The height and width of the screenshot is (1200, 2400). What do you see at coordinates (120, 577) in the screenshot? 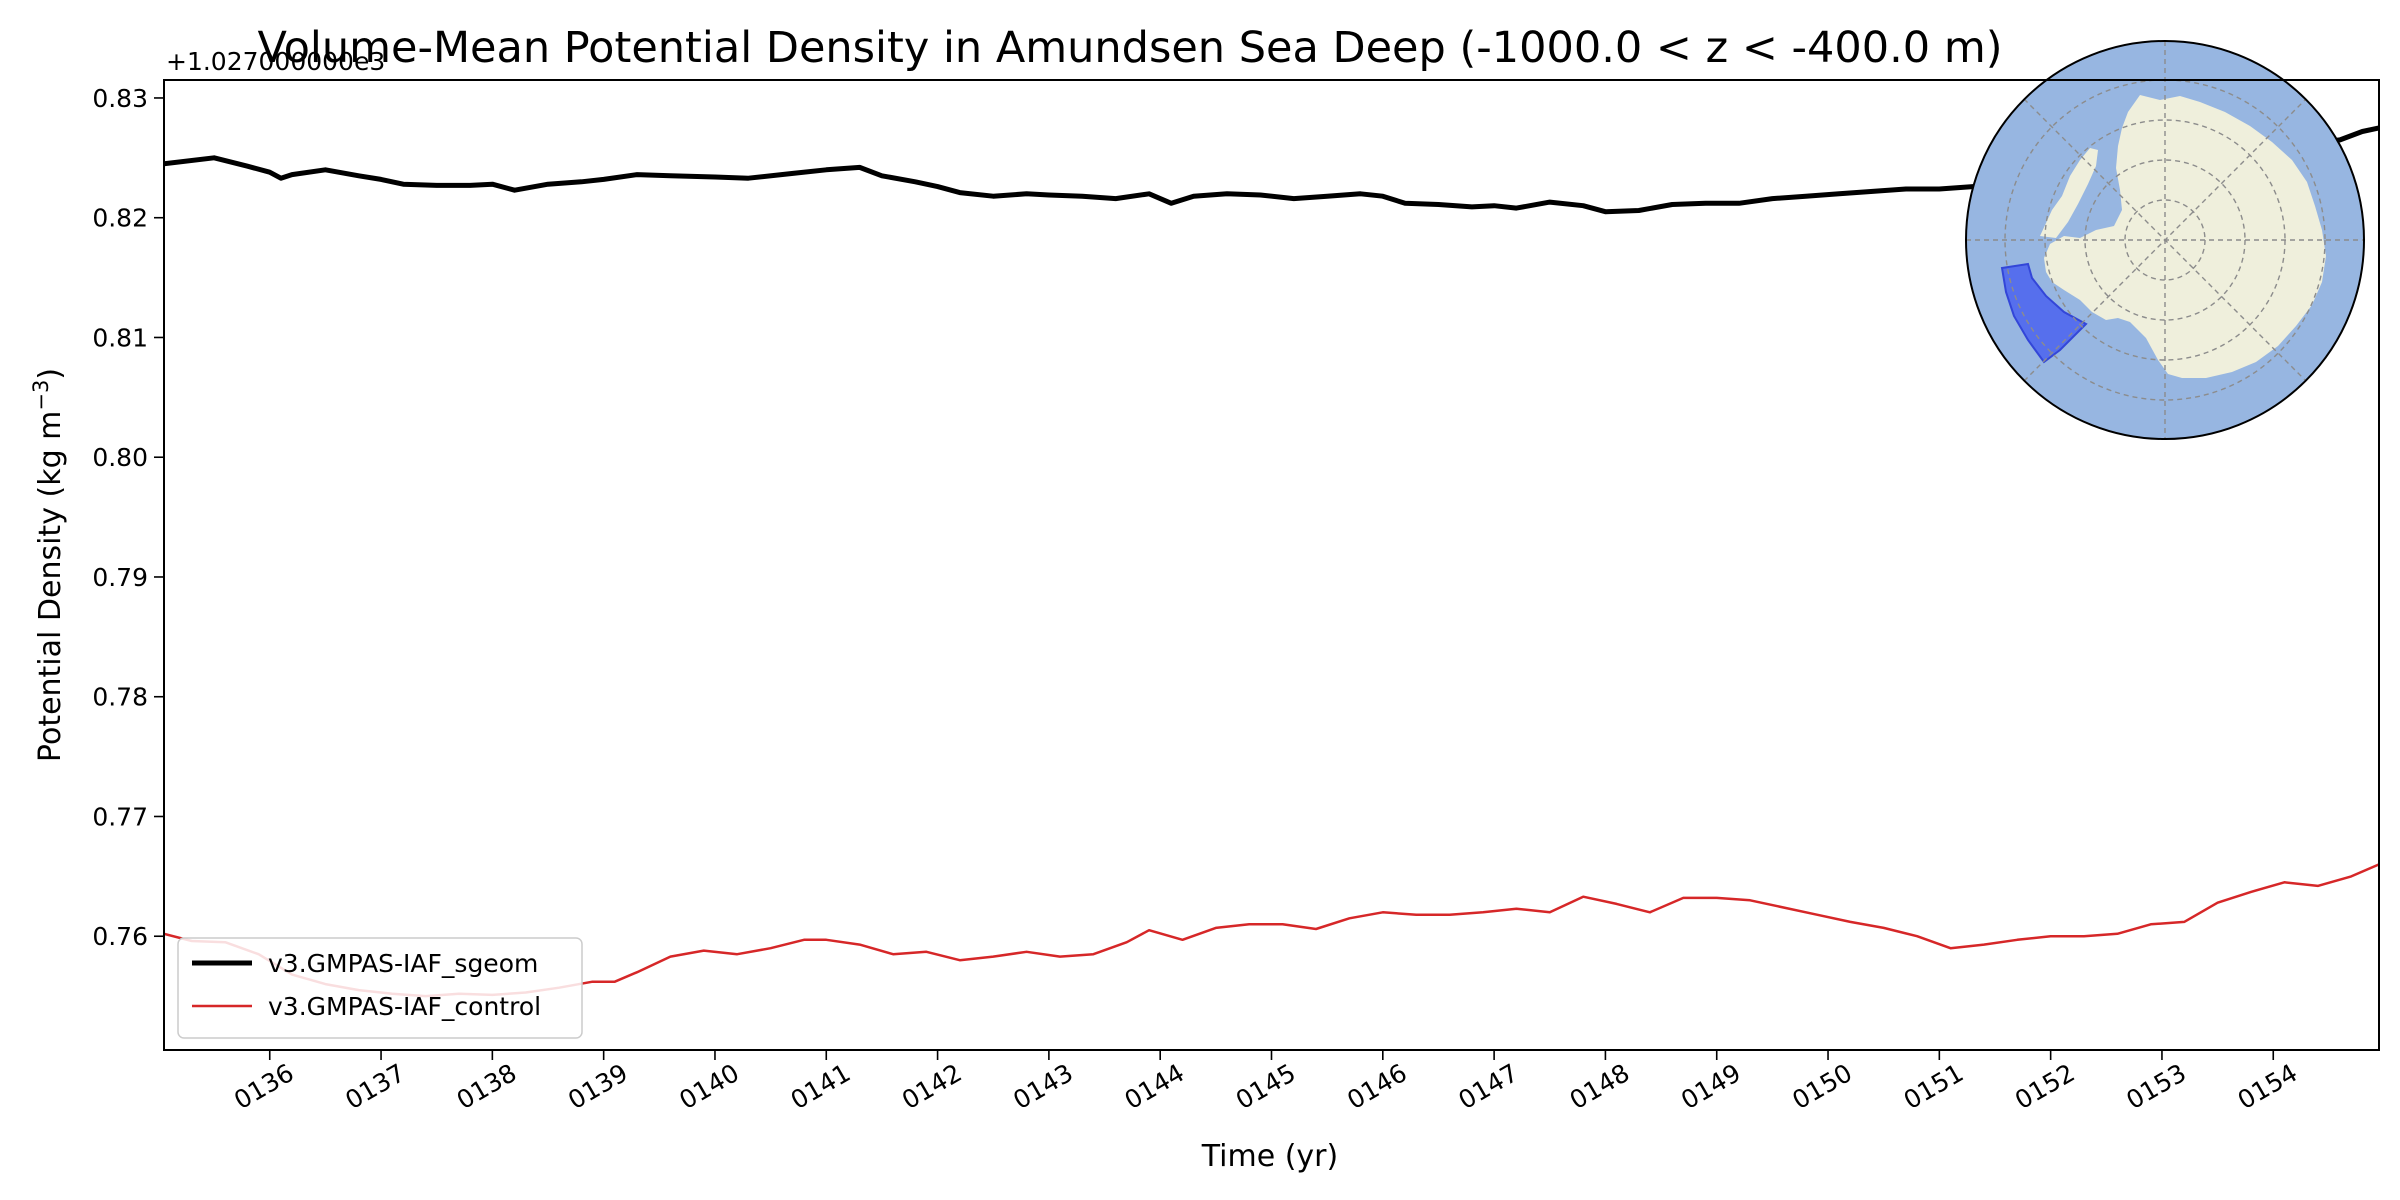
I see `y-tick-label: 0.79` at bounding box center [120, 577].